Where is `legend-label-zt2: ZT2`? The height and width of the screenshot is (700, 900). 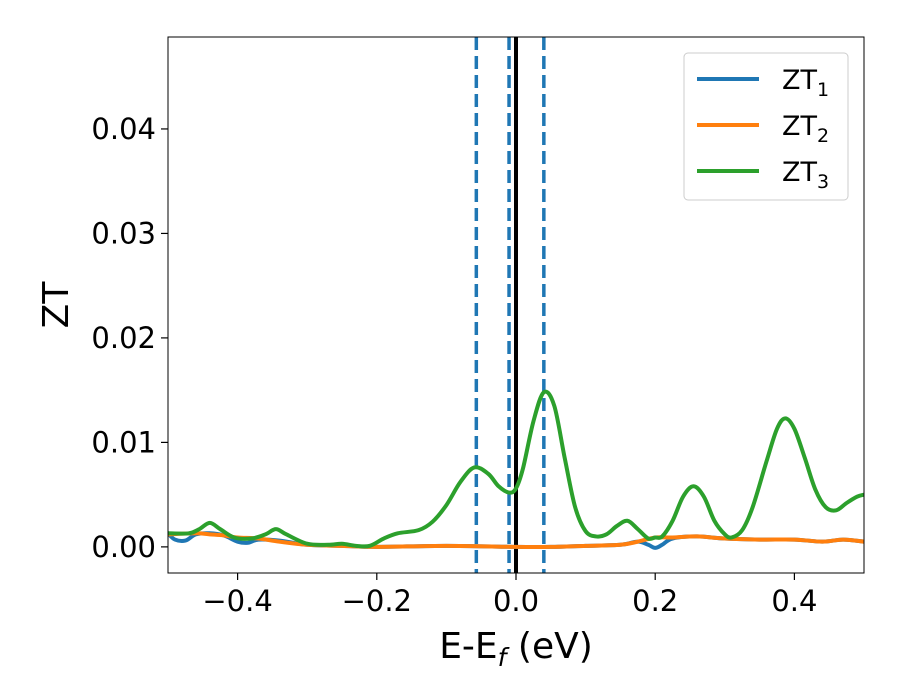 legend-label-zt2: ZT2 is located at coordinates (805, 129).